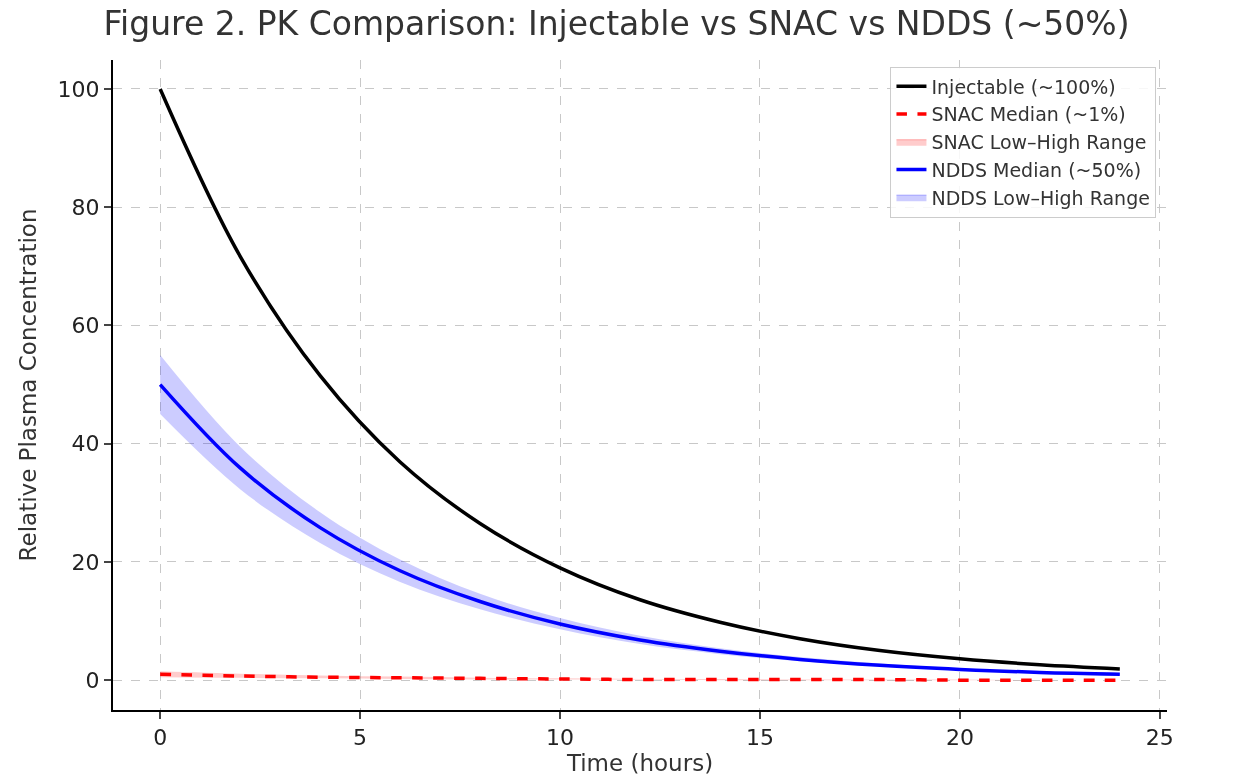 The height and width of the screenshot is (783, 1233). Describe the element at coordinates (1159, 738) in the screenshot. I see `x-tick-label: 25` at that location.